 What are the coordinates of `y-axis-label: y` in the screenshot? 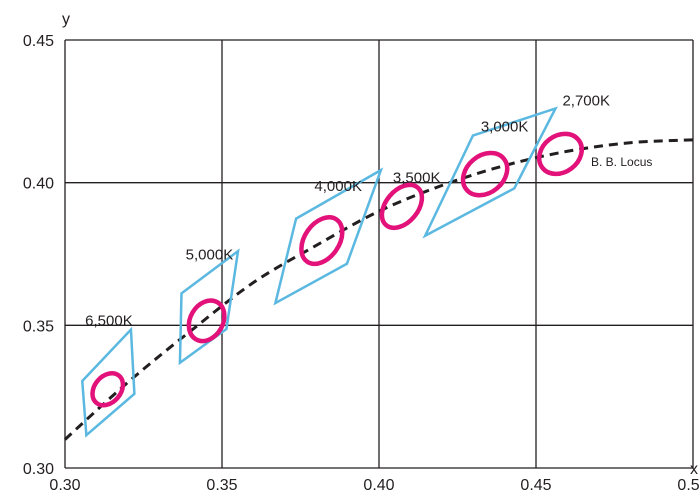 It's located at (66, 19).